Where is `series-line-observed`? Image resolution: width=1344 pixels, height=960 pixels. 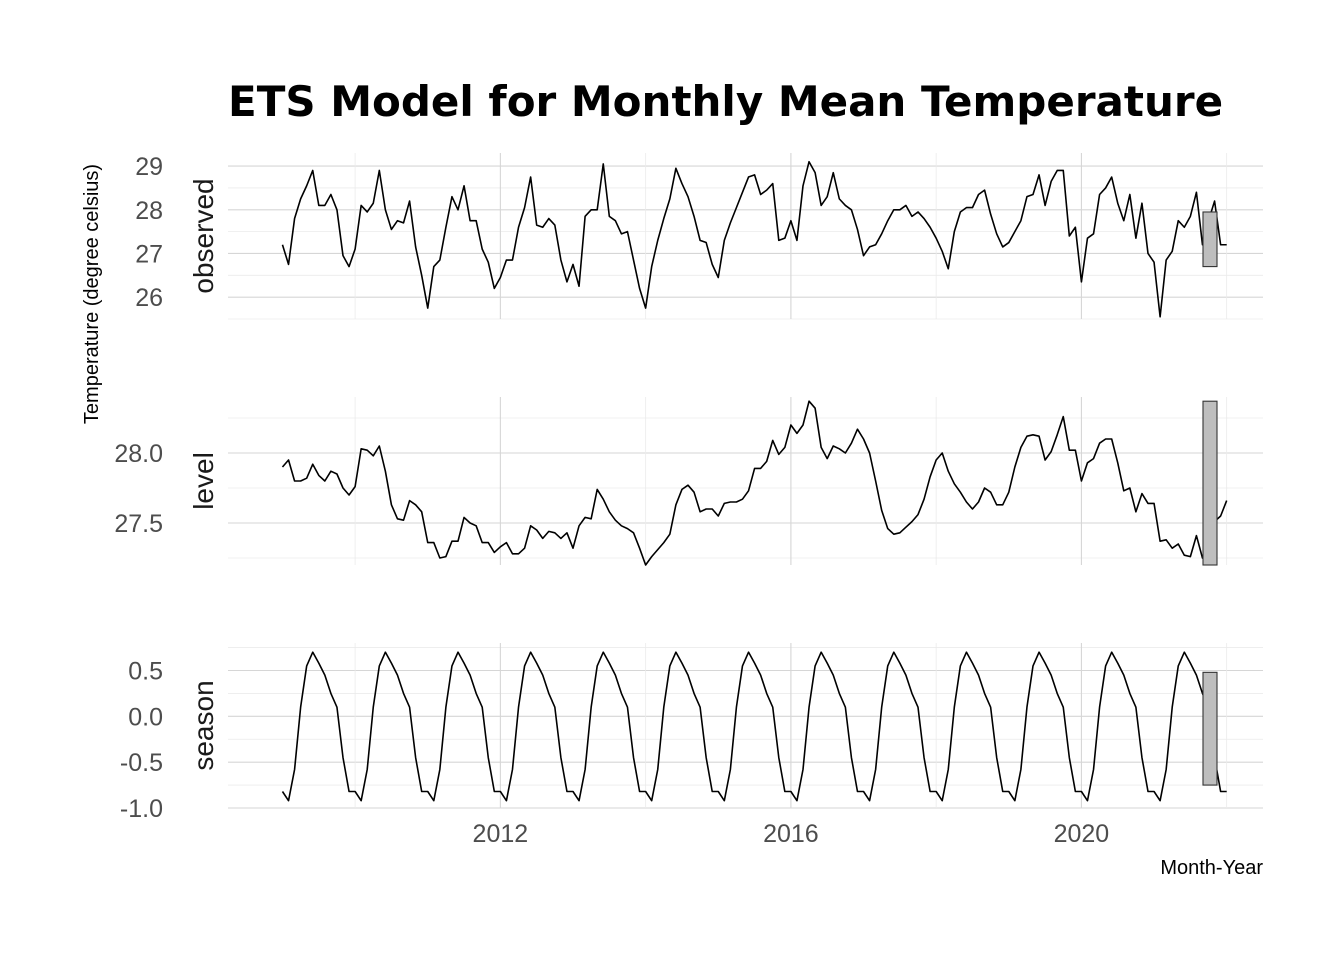
series-line-observed is located at coordinates (754, 239).